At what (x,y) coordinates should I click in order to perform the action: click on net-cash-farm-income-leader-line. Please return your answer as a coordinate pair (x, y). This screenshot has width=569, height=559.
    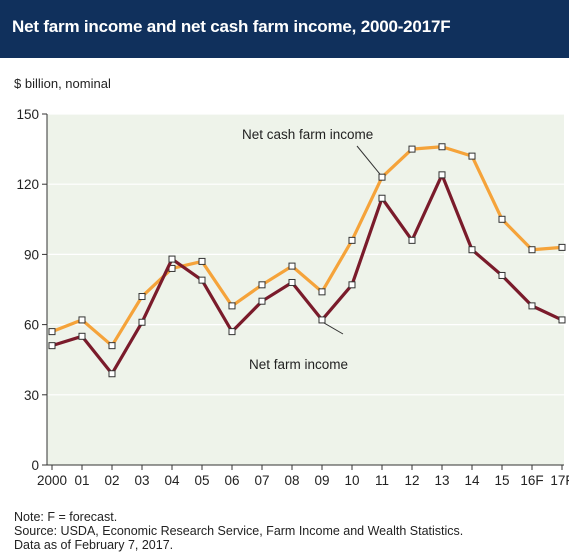
    Looking at the image, I should click on (368, 160).